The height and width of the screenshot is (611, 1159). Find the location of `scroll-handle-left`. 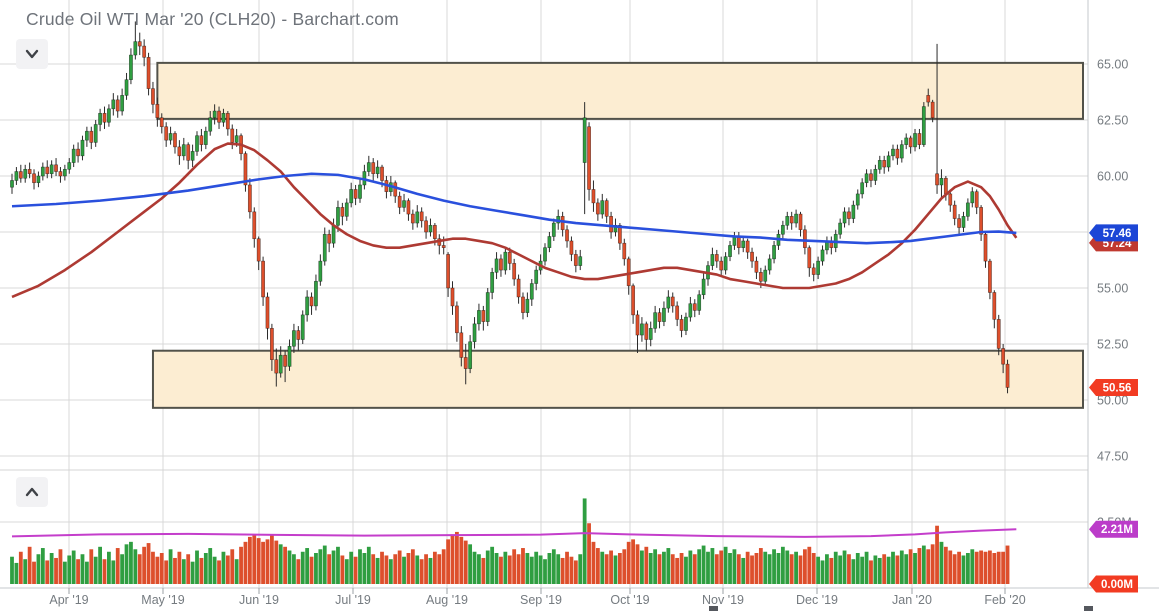

scroll-handle-left is located at coordinates (713, 608).